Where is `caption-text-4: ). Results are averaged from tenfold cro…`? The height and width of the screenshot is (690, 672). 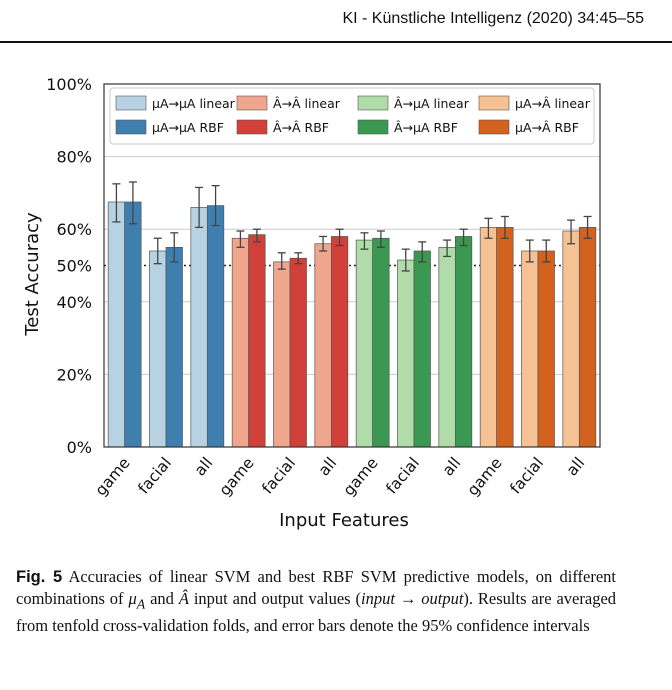
caption-text-4: ). Results are averaged from tenfold cro… is located at coordinates (316, 612).